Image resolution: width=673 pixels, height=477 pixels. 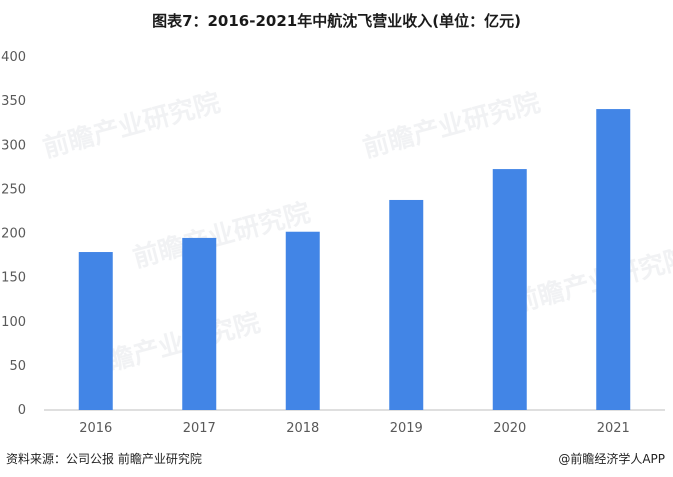 I want to click on y-tick-label: 100, so click(x=13, y=322).